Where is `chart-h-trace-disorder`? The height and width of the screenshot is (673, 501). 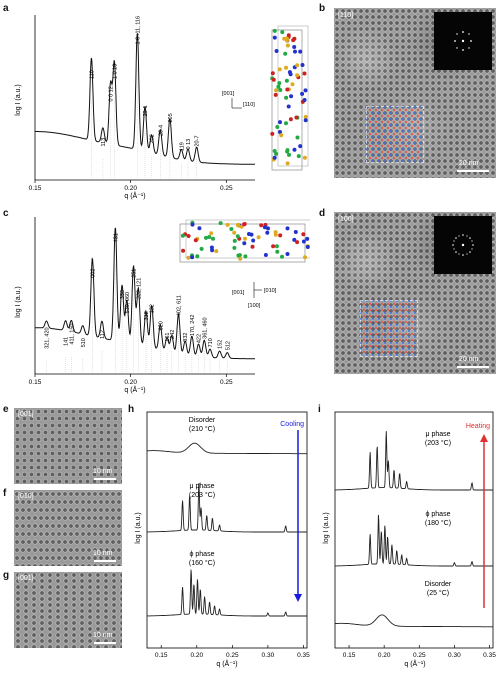 chart-h-trace-disorder is located at coordinates (226, 448).